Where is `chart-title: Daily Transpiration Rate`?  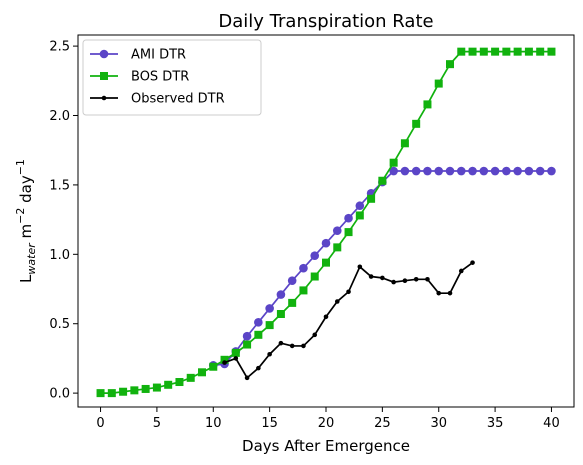 chart-title: Daily Transpiration Rate is located at coordinates (325, 21).